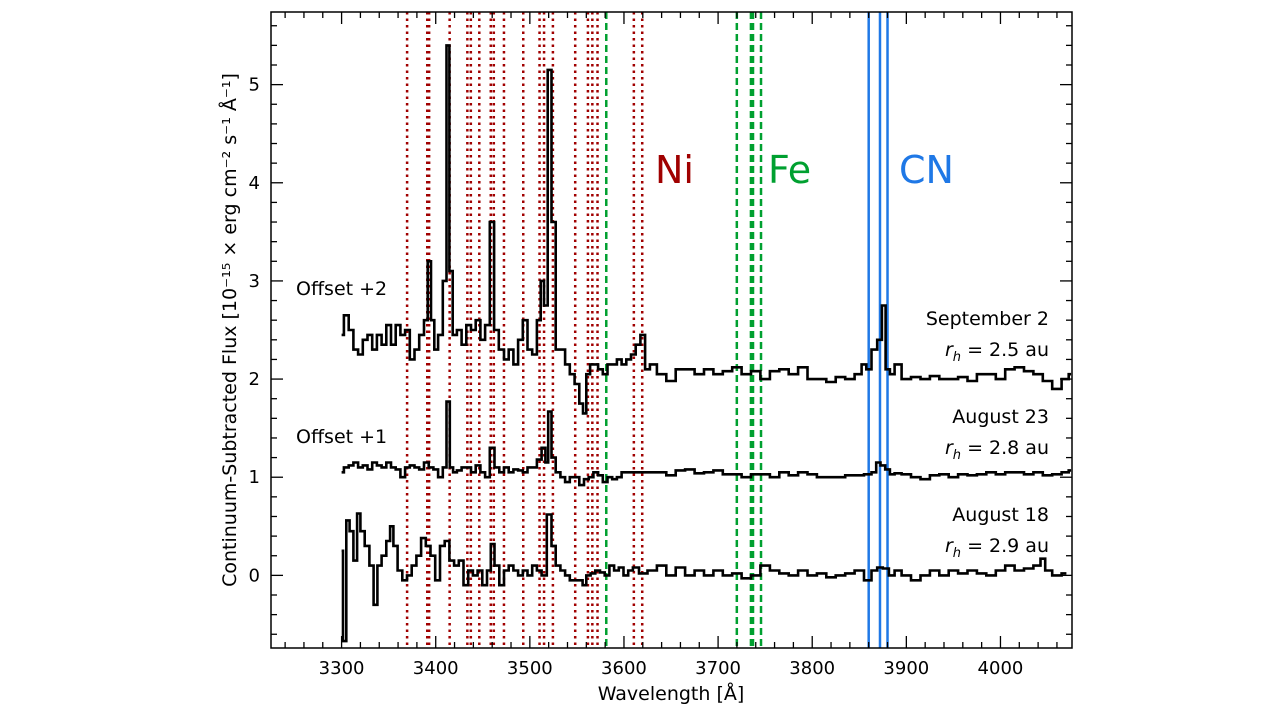 The width and height of the screenshot is (1281, 714). Describe the element at coordinates (254, 575) in the screenshot. I see `y-tick-label: 0` at that location.